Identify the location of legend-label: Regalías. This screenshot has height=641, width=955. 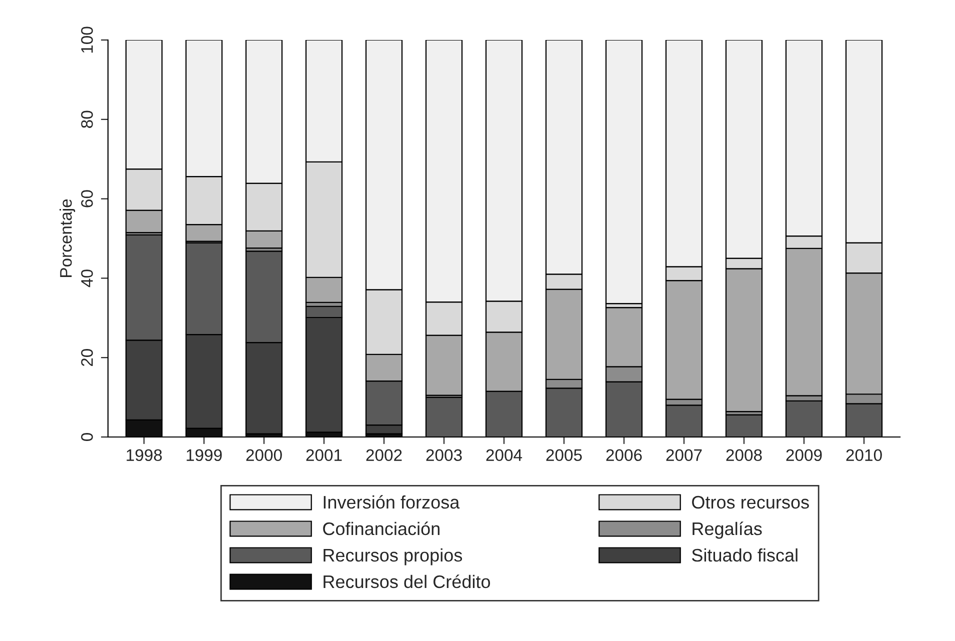
(727, 530).